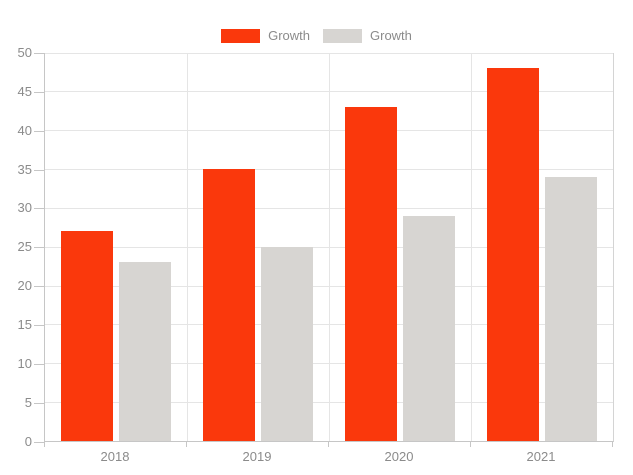  Describe the element at coordinates (24, 91) in the screenshot. I see `y-axis-label: 45` at that location.